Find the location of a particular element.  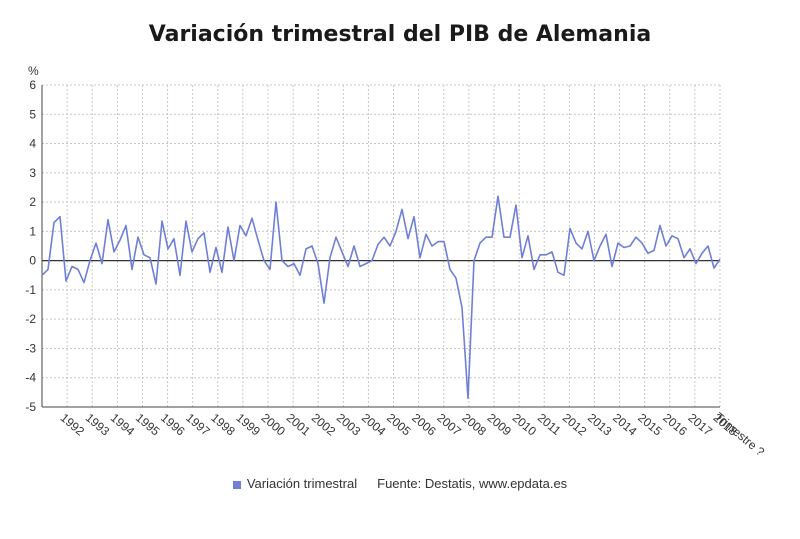

y-tick-label: 3 is located at coordinates (32, 173).